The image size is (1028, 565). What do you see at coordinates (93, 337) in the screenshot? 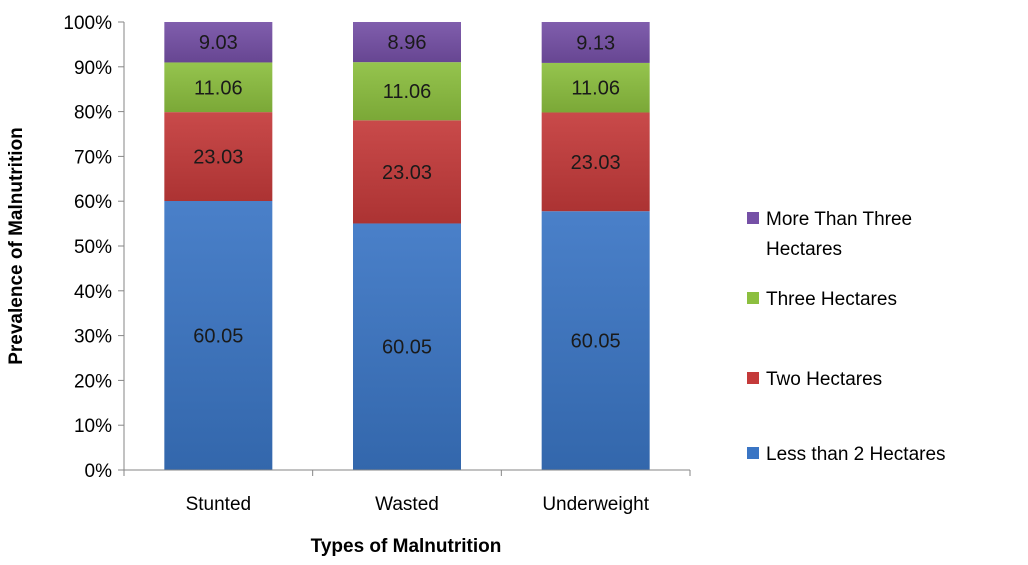
I see `y-tick-label: 30%` at bounding box center [93, 337].